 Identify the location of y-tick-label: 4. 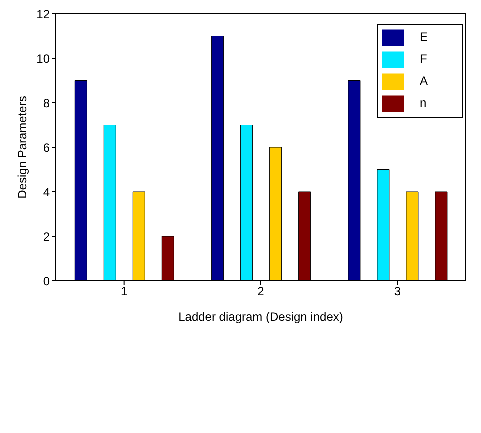
(46, 192).